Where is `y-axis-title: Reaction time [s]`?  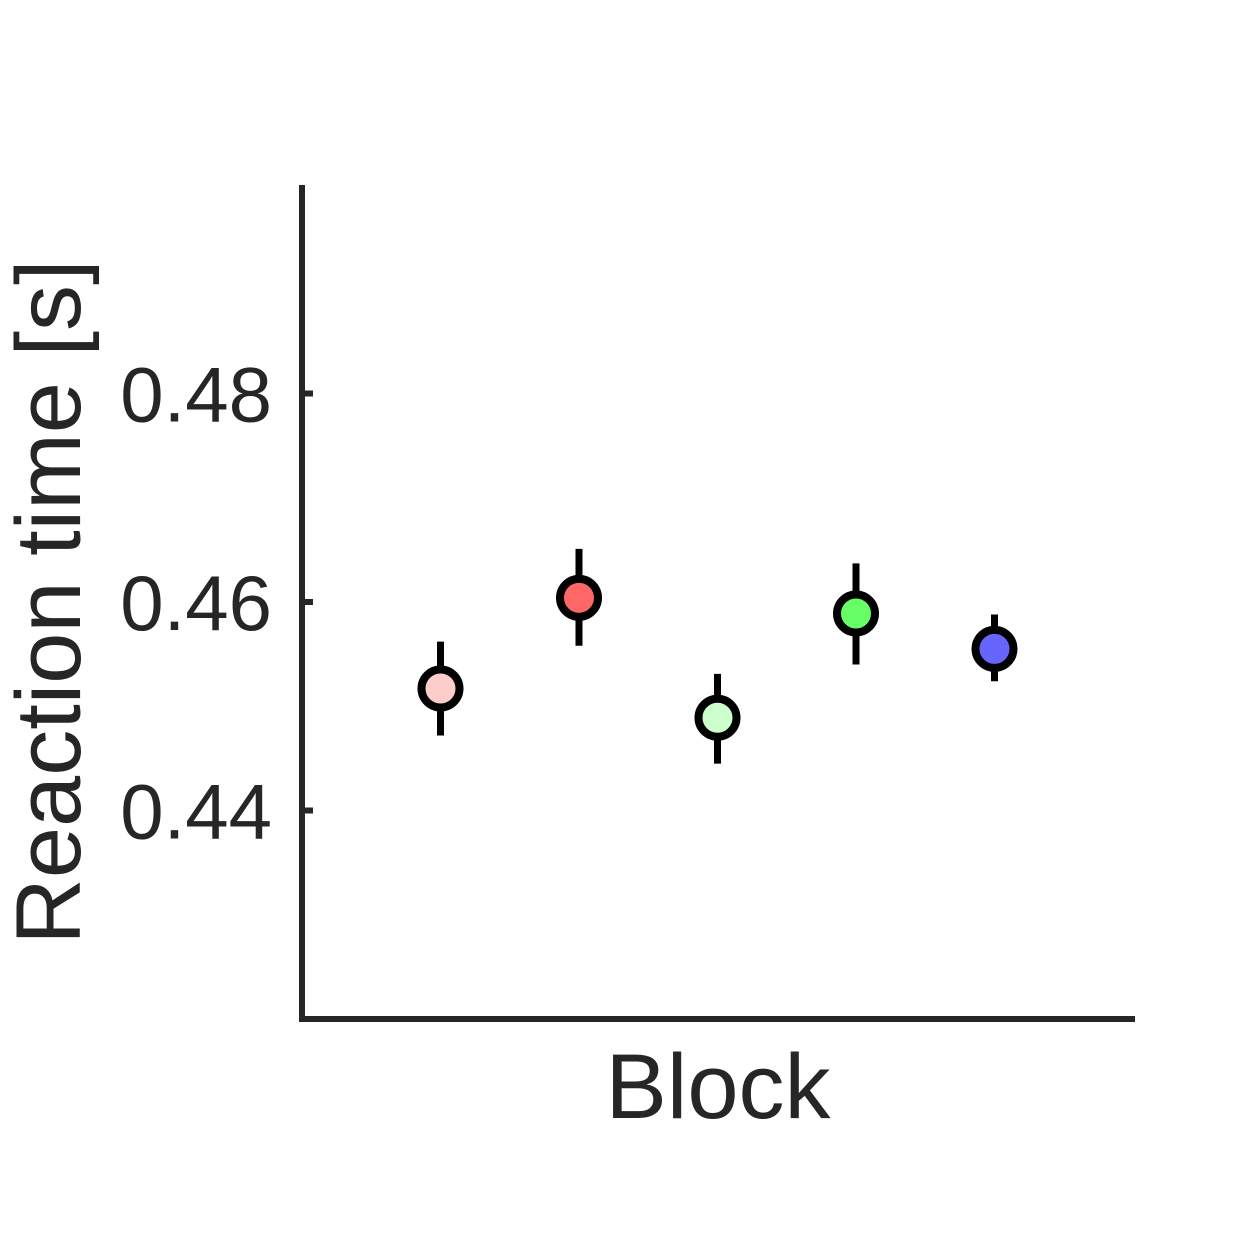
y-axis-title: Reaction time [s] is located at coordinates (50, 601).